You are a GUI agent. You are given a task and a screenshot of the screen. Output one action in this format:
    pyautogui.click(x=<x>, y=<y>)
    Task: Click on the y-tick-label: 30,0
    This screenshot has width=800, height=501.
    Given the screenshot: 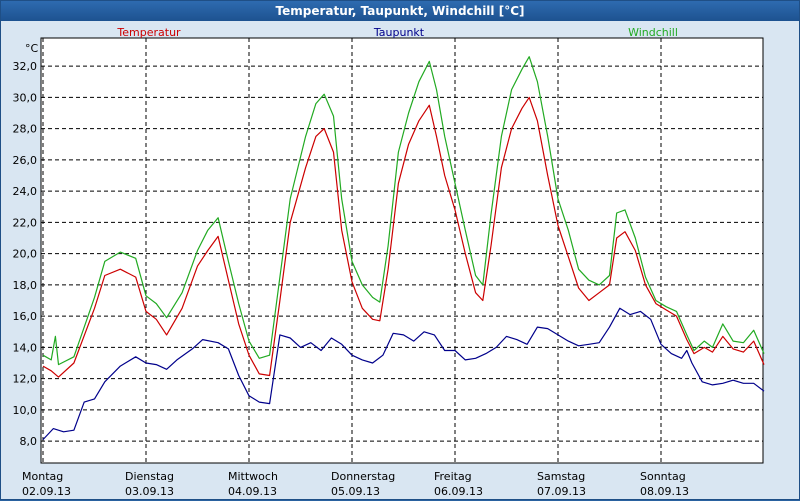 What is the action you would take?
    pyautogui.click(x=25, y=97)
    